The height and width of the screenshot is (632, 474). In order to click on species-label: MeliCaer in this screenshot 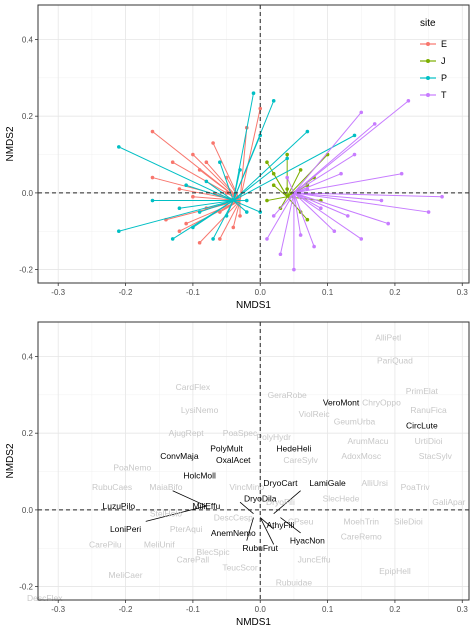, I will do `click(126, 575)`.